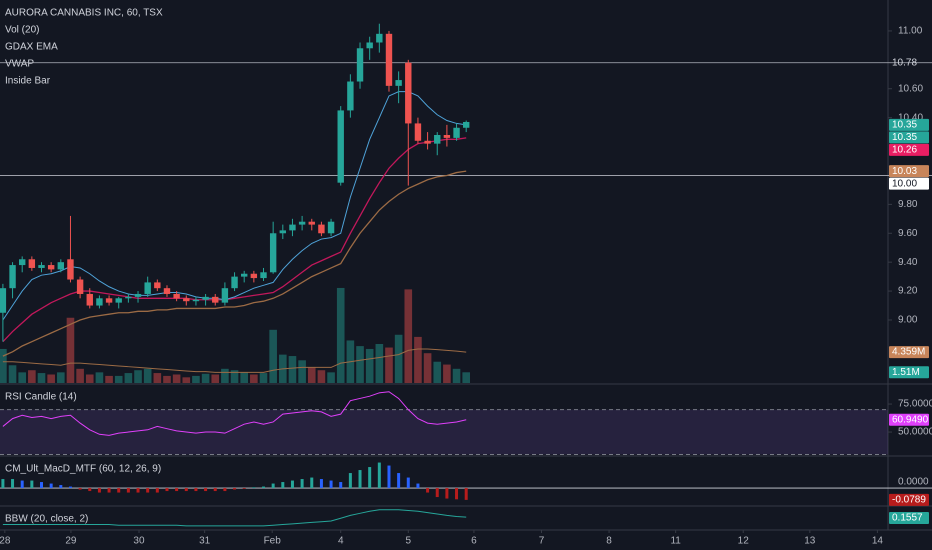 The height and width of the screenshot is (550, 932). What do you see at coordinates (913, 482) in the screenshot?
I see `y-tick-label: 0.0000` at bounding box center [913, 482].